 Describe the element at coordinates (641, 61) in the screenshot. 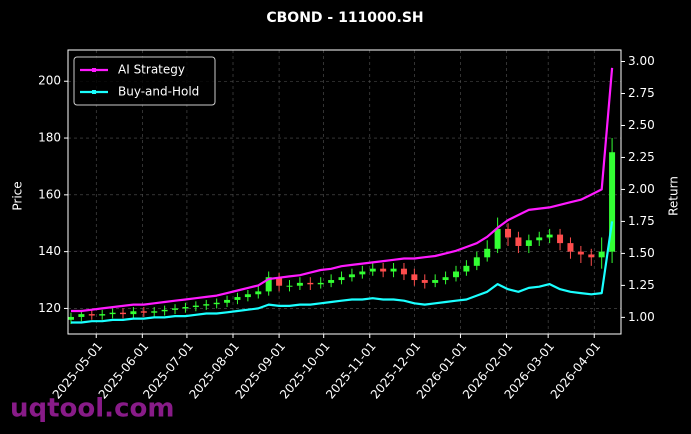

I see `y2-tick-label: 3.00` at that location.